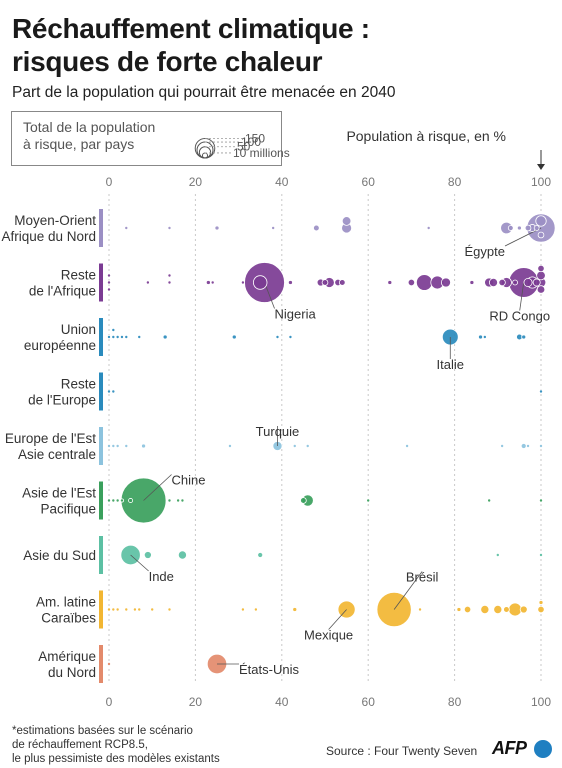 The height and width of the screenshot is (768, 562). I want to click on source-text: Source : Four Twenty Seven, so click(402, 751).